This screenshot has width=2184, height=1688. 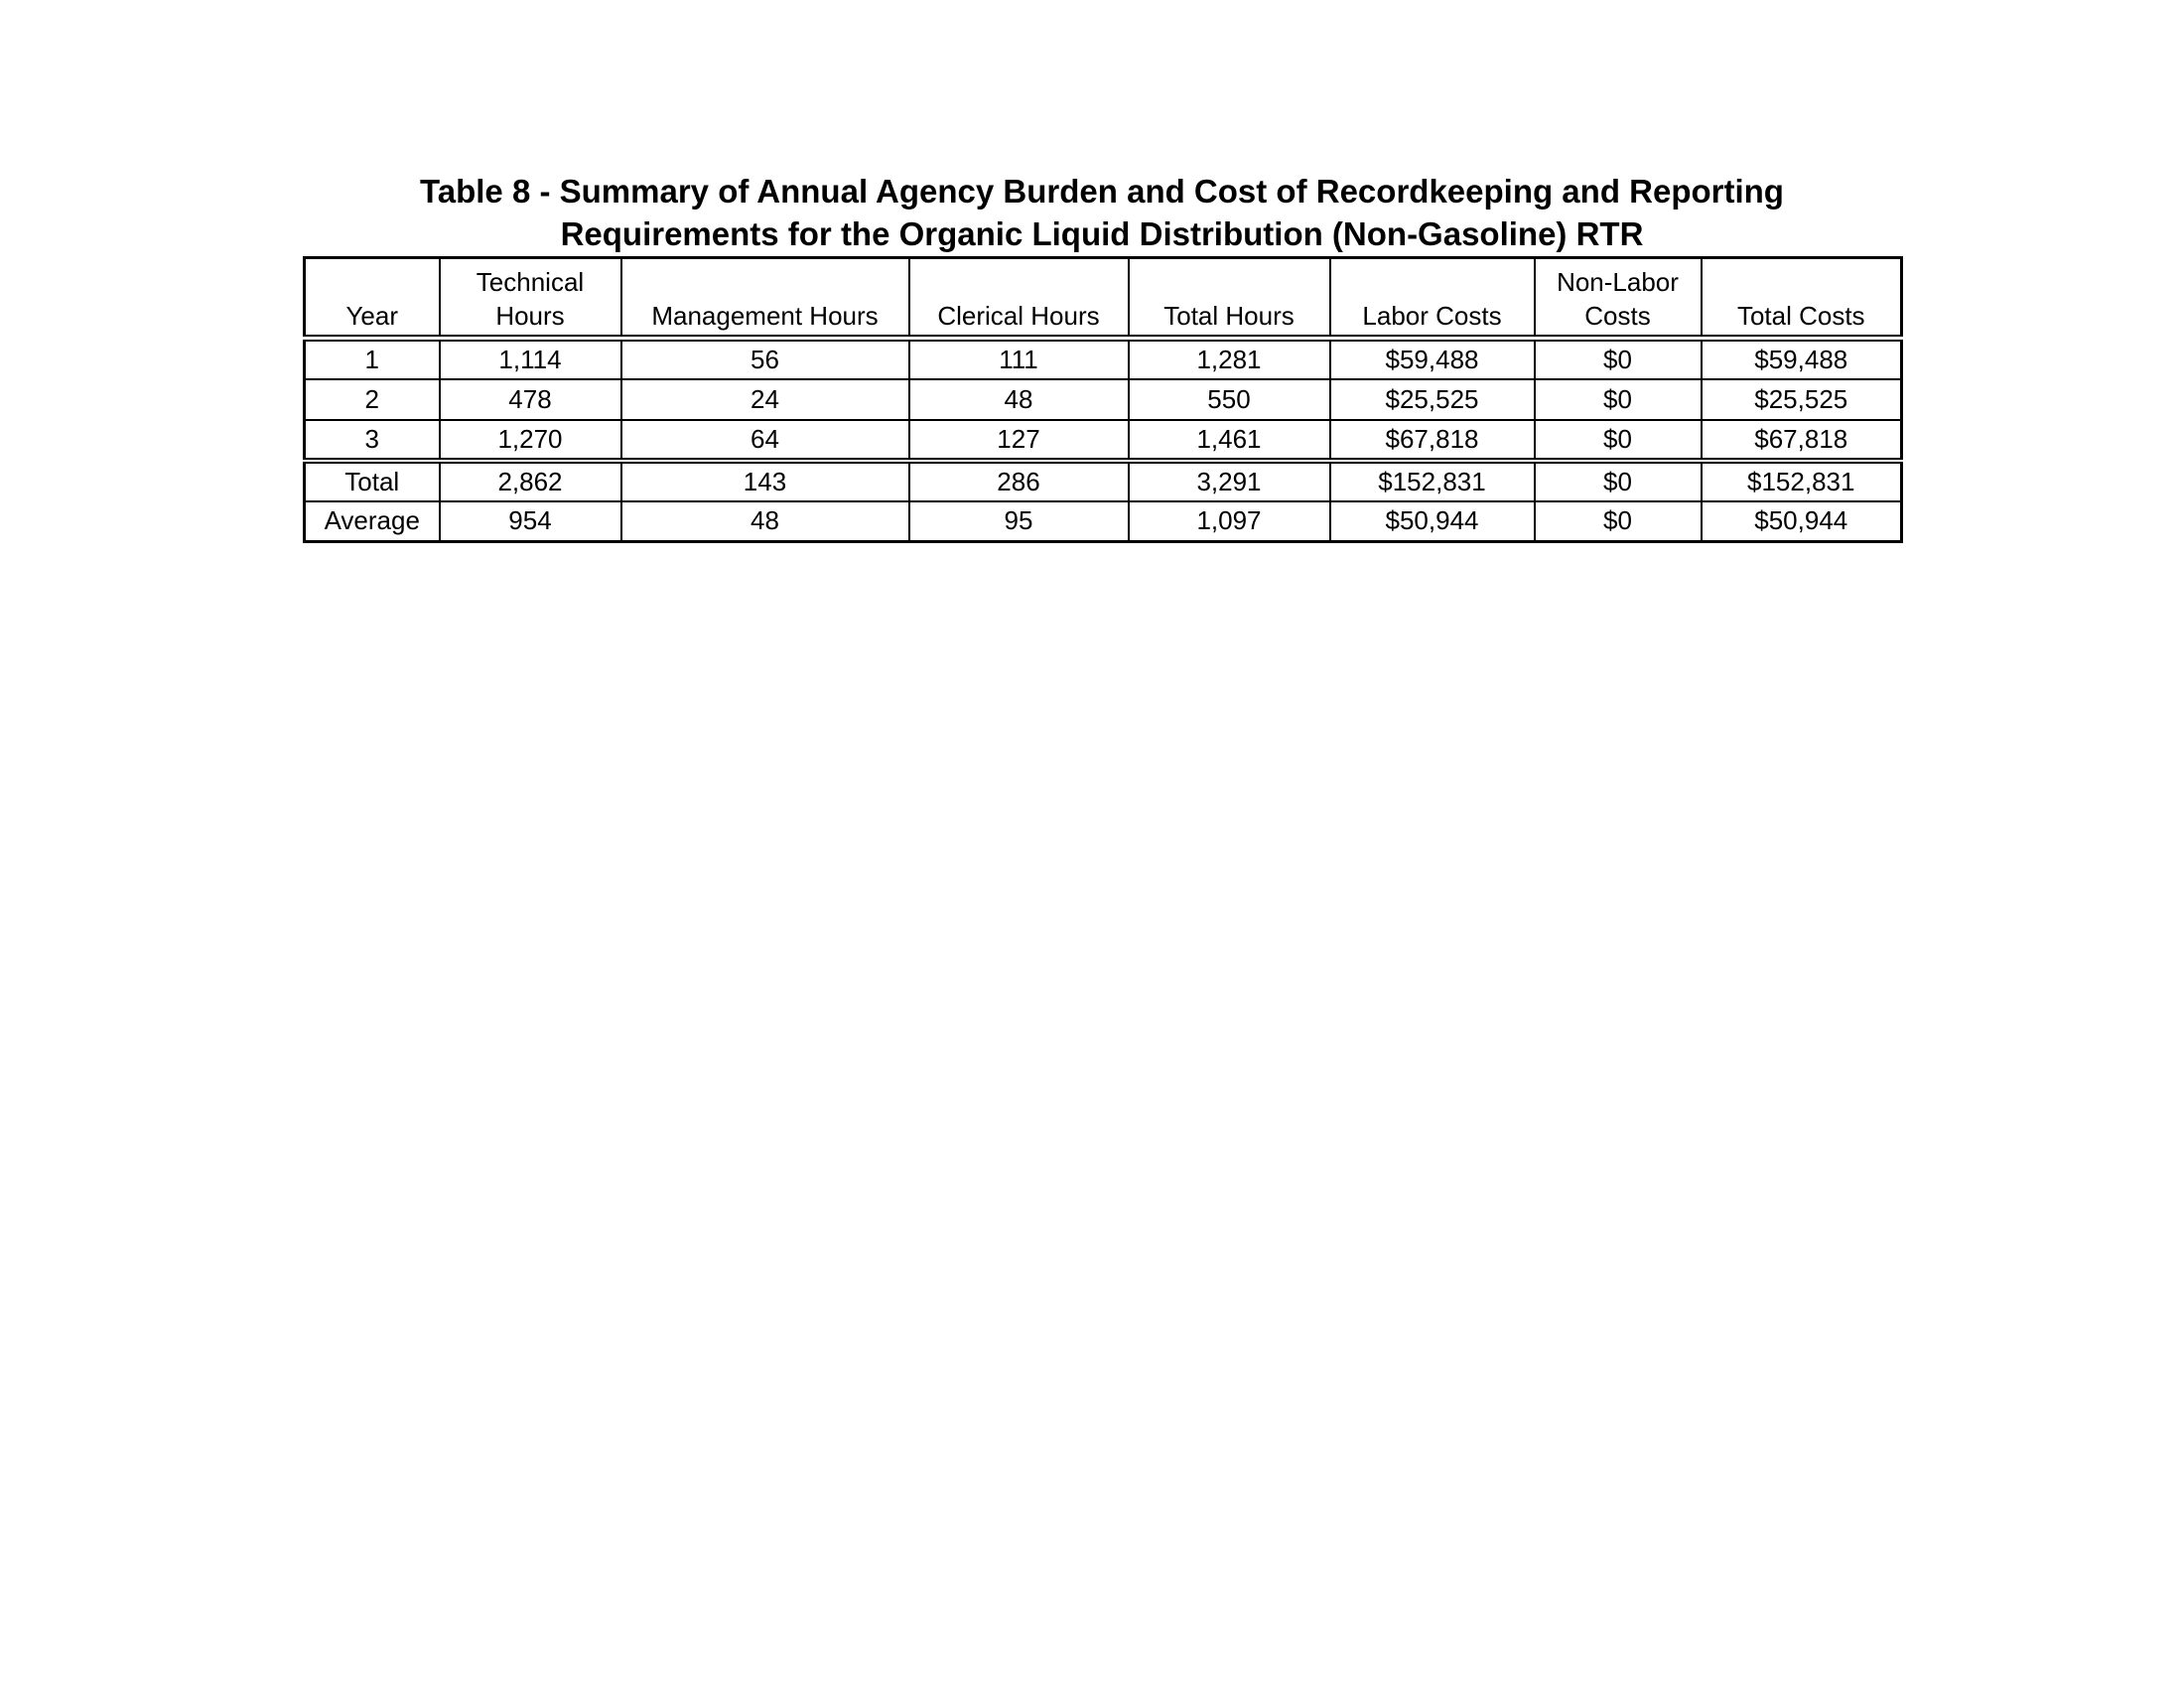 I want to click on cell-total-hours: 1,281, so click(x=1229, y=358).